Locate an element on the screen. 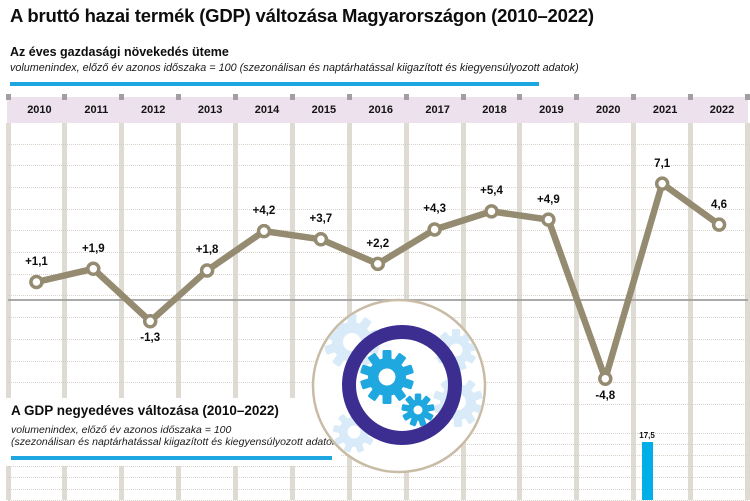  point-label: 4,6 is located at coordinates (719, 204).